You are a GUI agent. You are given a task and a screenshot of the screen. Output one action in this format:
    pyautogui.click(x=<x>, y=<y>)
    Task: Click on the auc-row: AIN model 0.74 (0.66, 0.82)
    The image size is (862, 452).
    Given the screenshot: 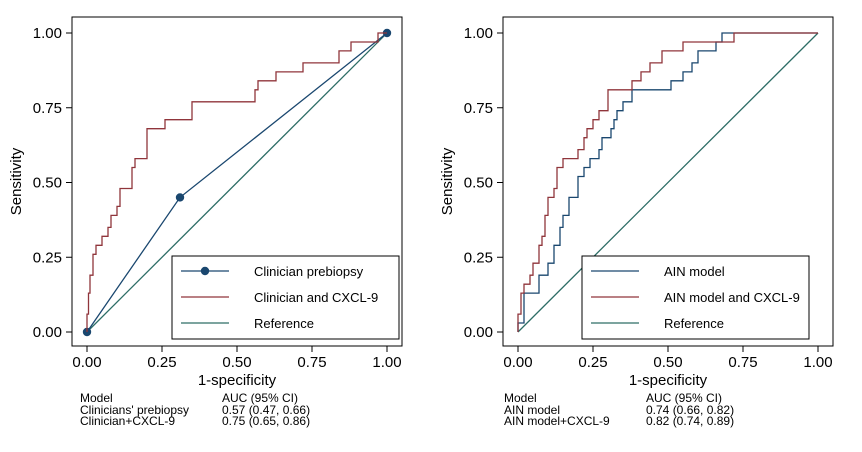 What is the action you would take?
    pyautogui.click(x=674, y=409)
    